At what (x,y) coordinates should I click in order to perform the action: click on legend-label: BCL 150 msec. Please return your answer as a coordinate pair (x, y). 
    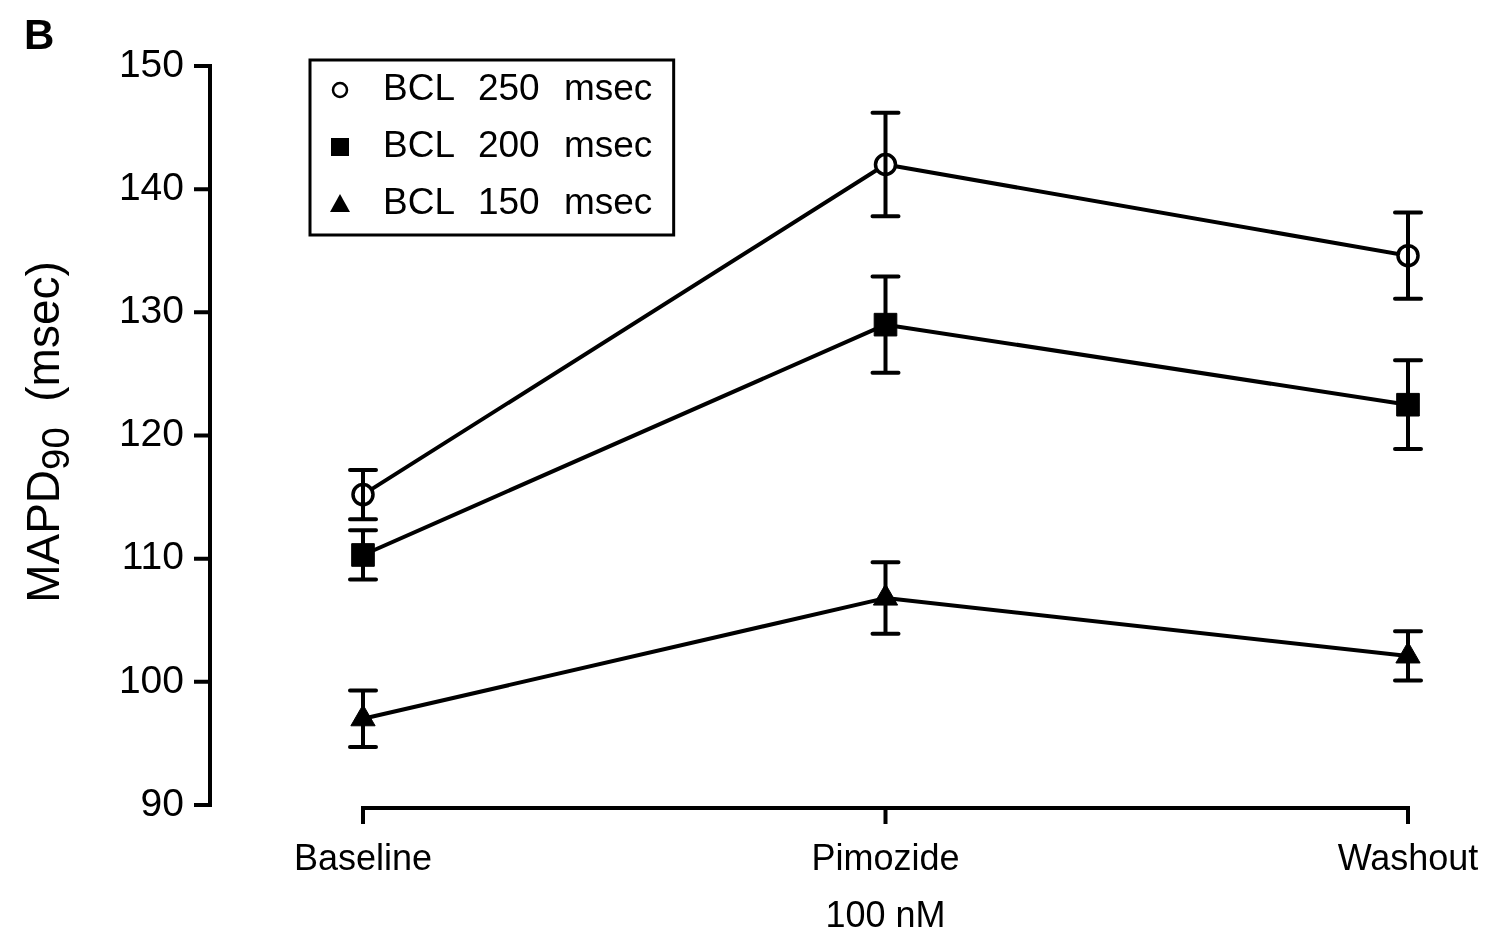
    Looking at the image, I should click on (518, 202).